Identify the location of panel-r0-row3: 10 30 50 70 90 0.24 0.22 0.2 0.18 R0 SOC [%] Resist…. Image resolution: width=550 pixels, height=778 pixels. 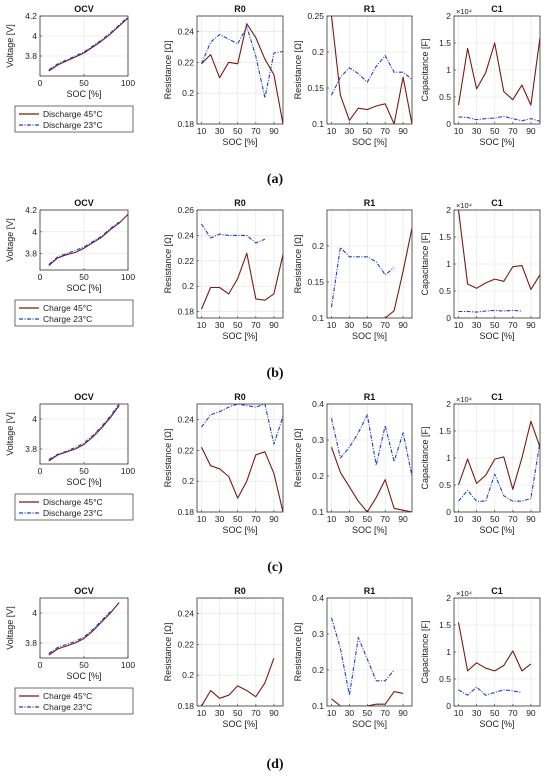
(223, 463).